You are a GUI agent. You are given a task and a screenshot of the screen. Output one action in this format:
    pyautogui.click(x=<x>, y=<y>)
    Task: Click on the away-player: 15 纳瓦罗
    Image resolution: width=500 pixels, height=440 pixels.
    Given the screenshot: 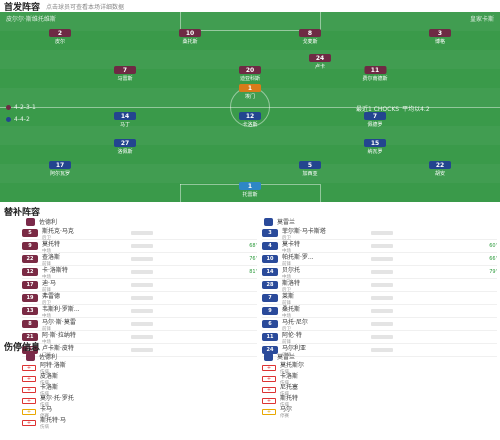 What is the action you would take?
    pyautogui.click(x=375, y=147)
    